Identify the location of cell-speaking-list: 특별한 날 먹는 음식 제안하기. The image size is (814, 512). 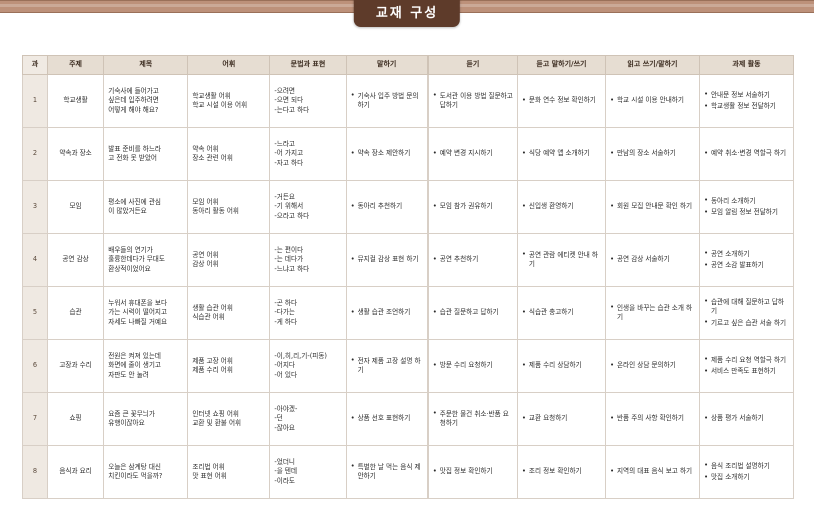
(387, 472).